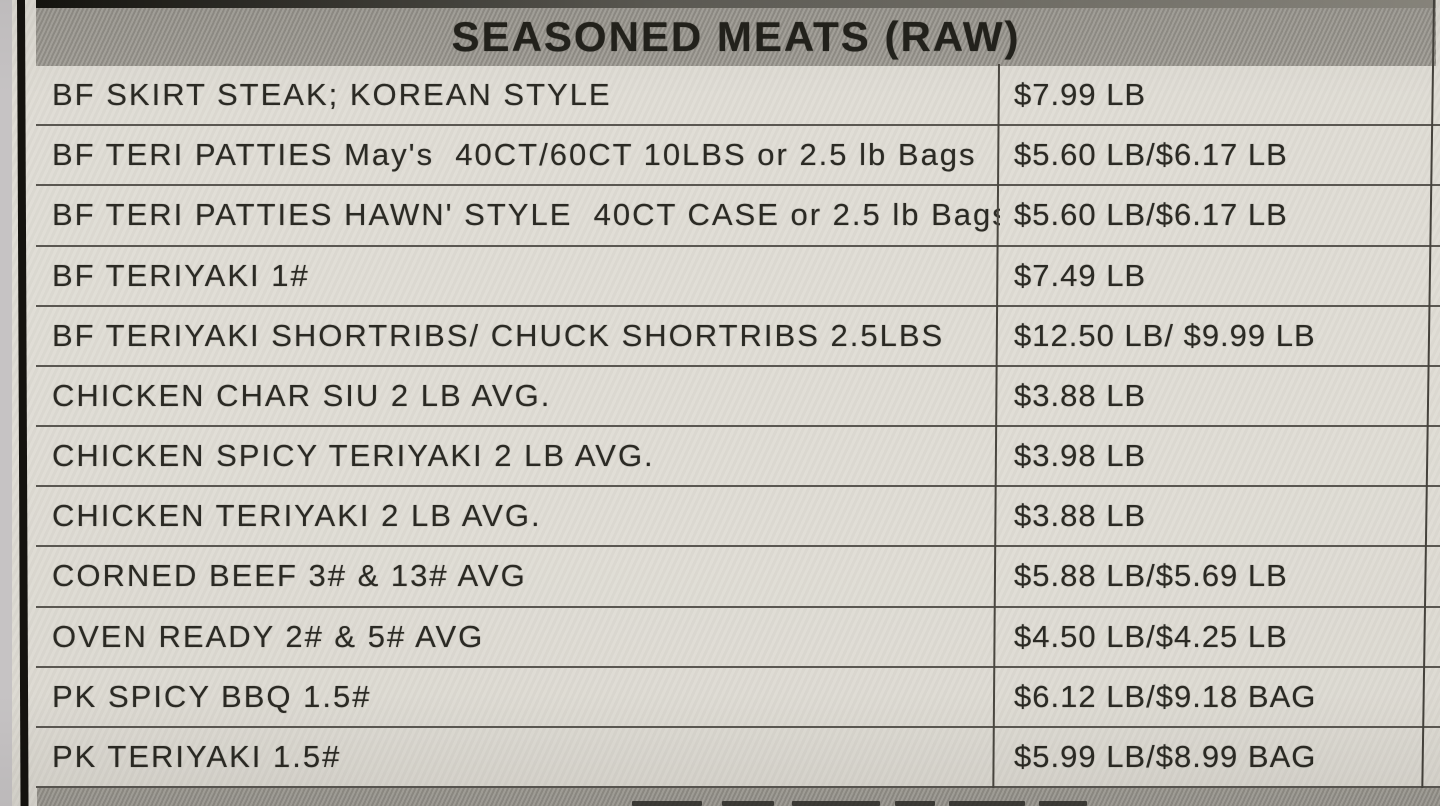  What do you see at coordinates (332, 95) in the screenshot?
I see `item-cell: BF SKIRT STEAK; KOREAN STYLE` at bounding box center [332, 95].